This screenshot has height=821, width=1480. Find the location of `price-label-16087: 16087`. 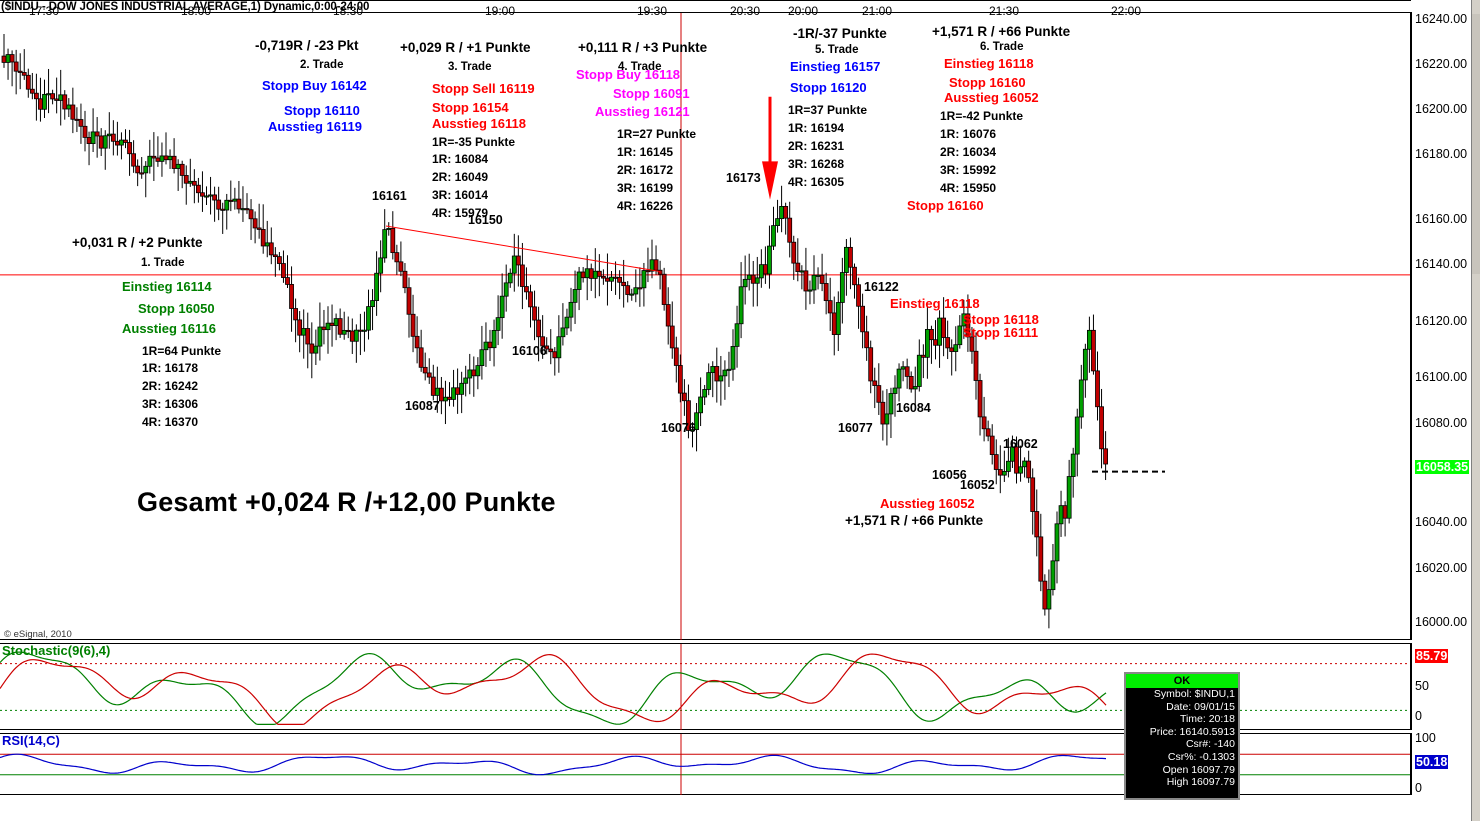

price-label-16087: 16087 is located at coordinates (422, 406).